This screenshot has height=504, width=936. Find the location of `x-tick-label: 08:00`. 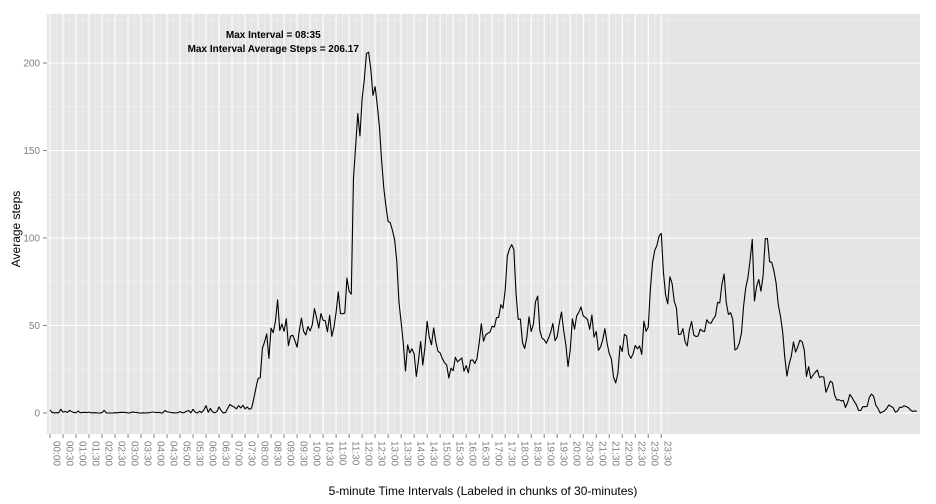

x-tick-label: 08:00 is located at coordinates (264, 453).